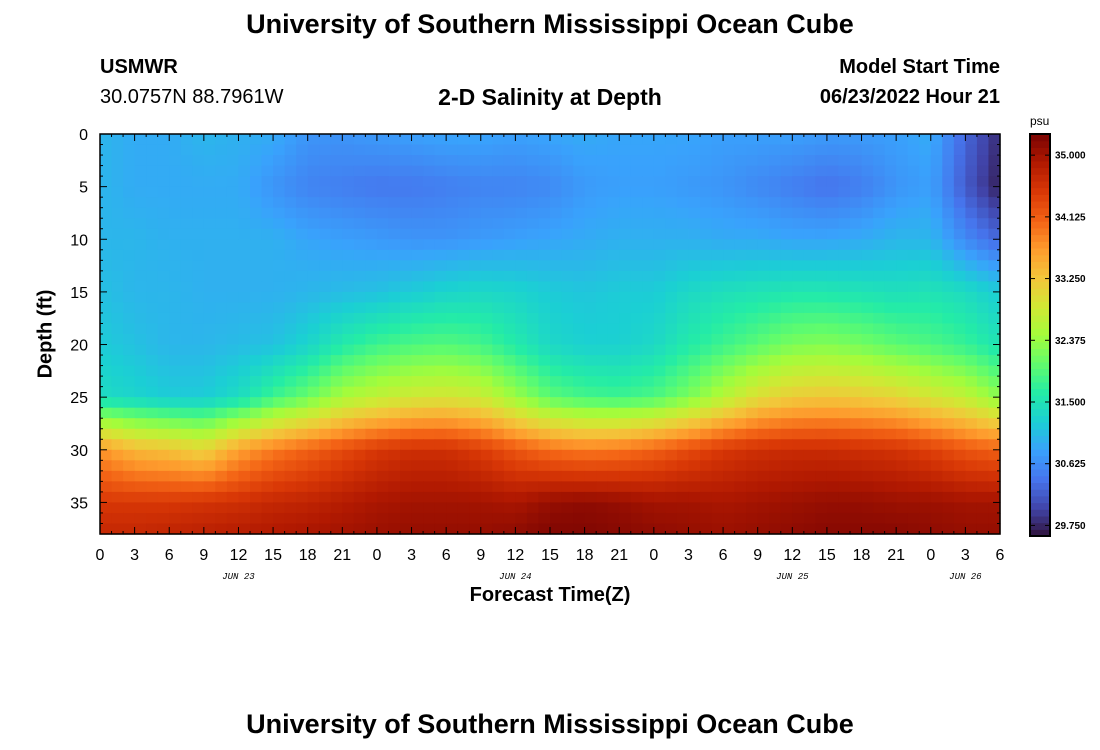 The width and height of the screenshot is (1100, 750). What do you see at coordinates (79, 240) in the screenshot?
I see `y-tick-label: 10` at bounding box center [79, 240].